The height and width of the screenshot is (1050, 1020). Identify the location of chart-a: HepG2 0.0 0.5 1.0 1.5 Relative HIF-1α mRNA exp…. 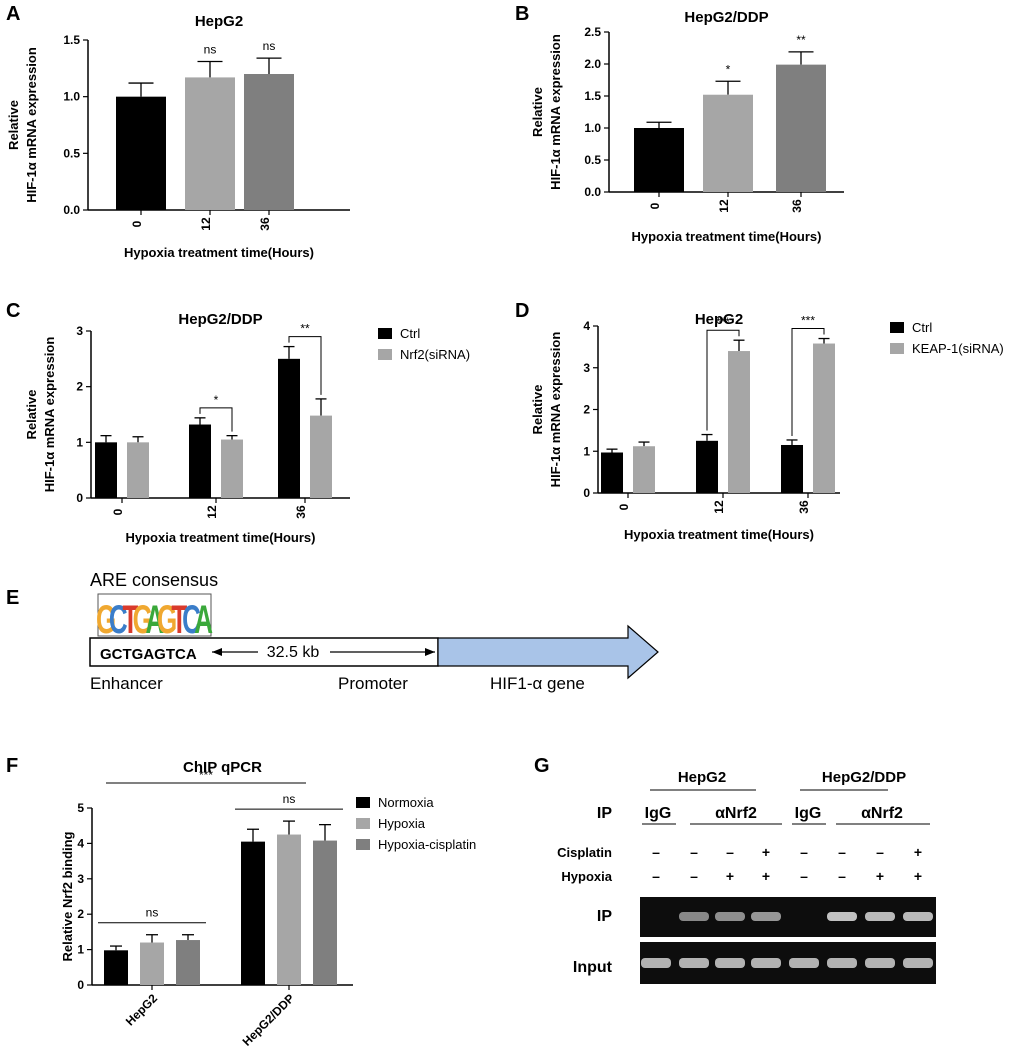
(178, 136).